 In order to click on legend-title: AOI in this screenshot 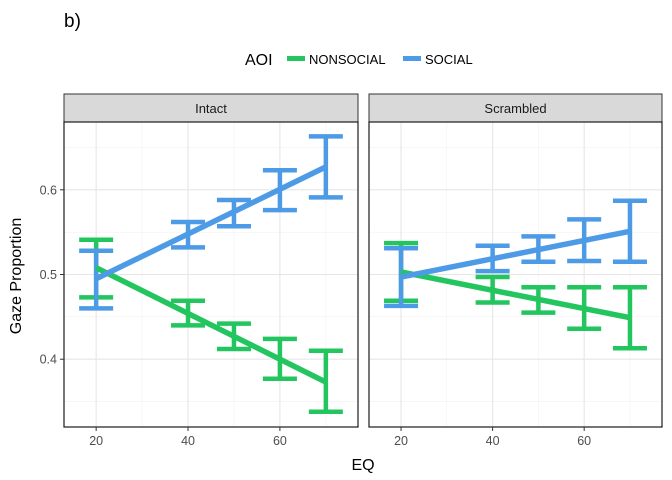, I will do `click(259, 60)`.